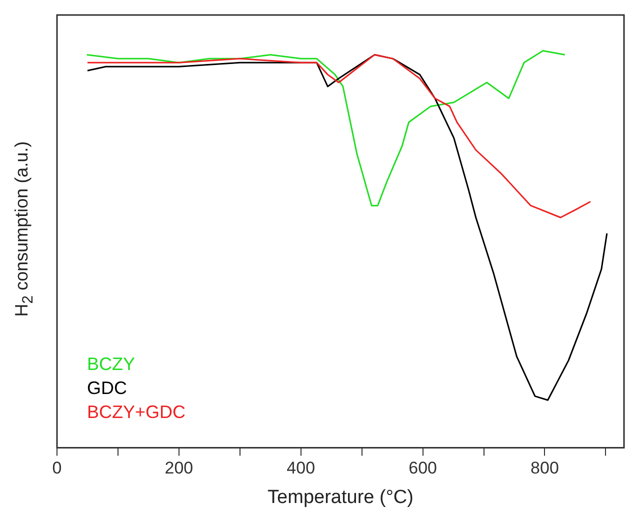  I want to click on x-tick-label: 400, so click(301, 468).